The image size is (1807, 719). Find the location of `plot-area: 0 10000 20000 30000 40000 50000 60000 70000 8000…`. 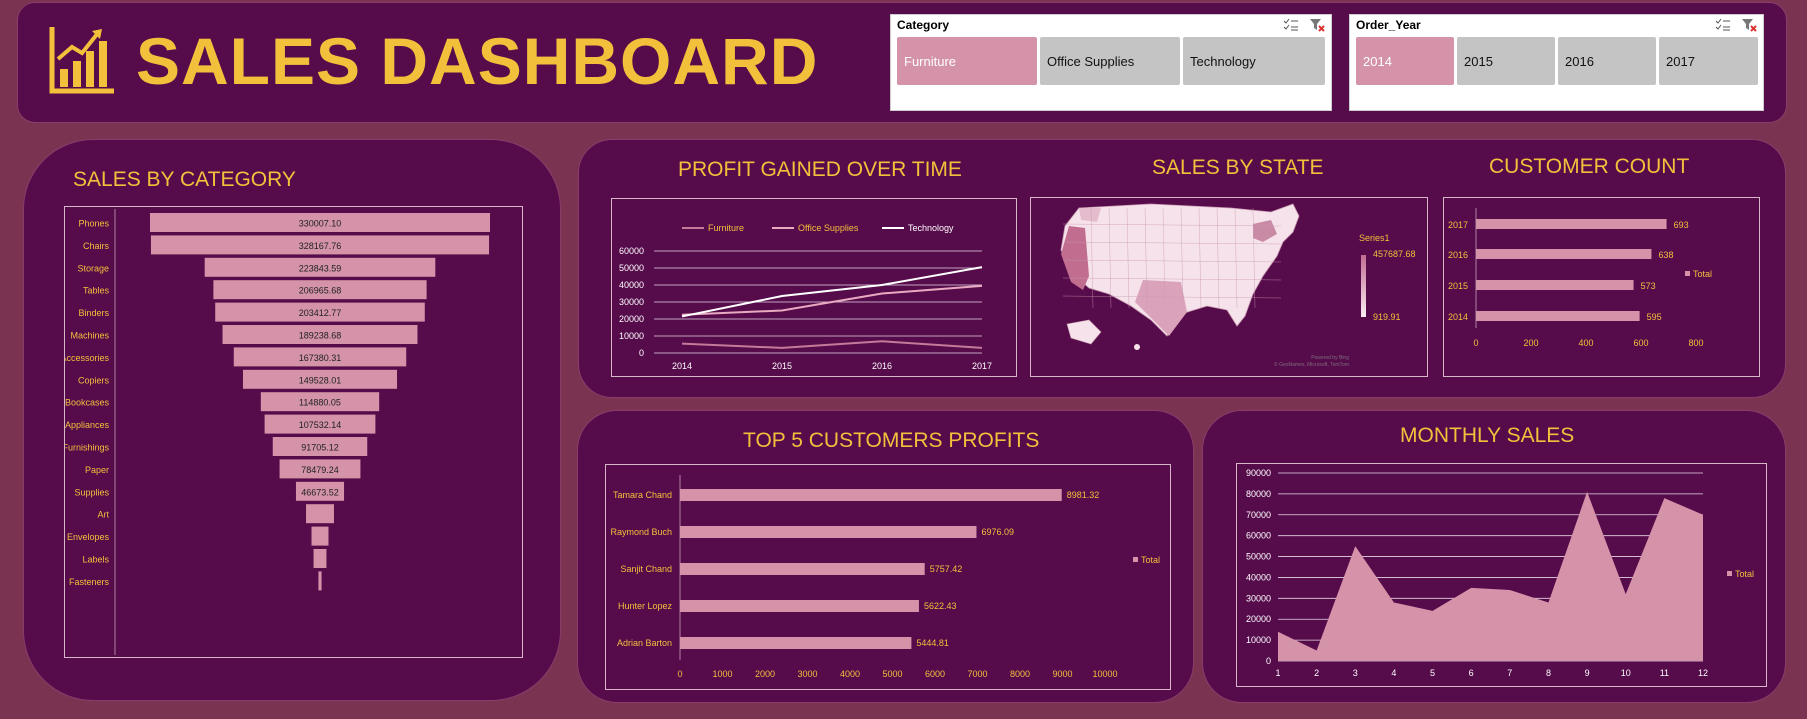

plot-area: 0 10000 20000 30000 40000 50000 60000 70000 8000… is located at coordinates (1501, 575).